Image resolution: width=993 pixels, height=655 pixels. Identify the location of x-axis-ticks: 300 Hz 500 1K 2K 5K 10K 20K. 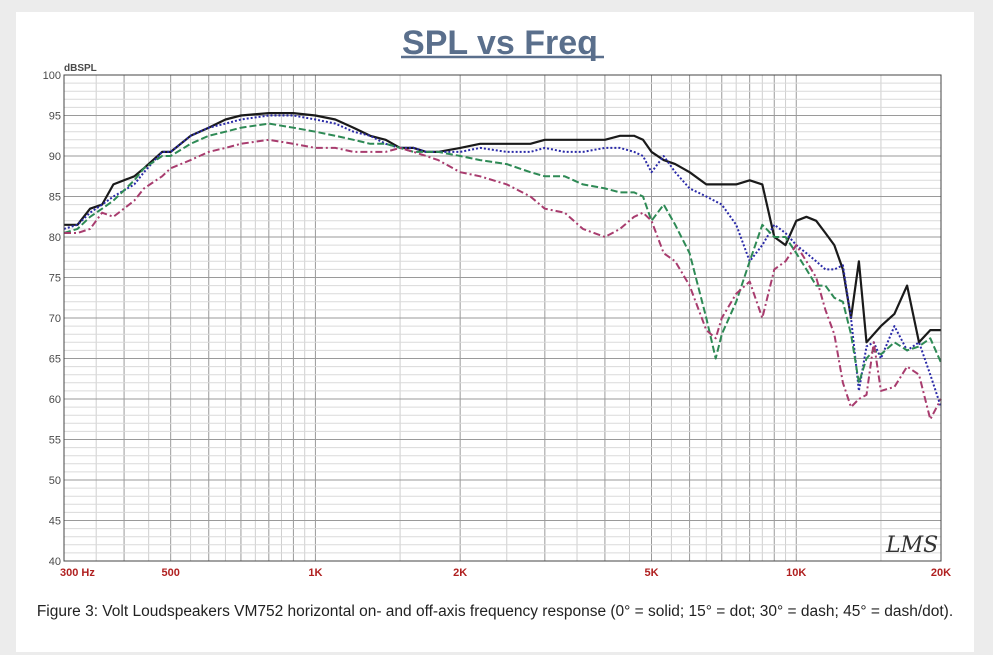
(505, 573).